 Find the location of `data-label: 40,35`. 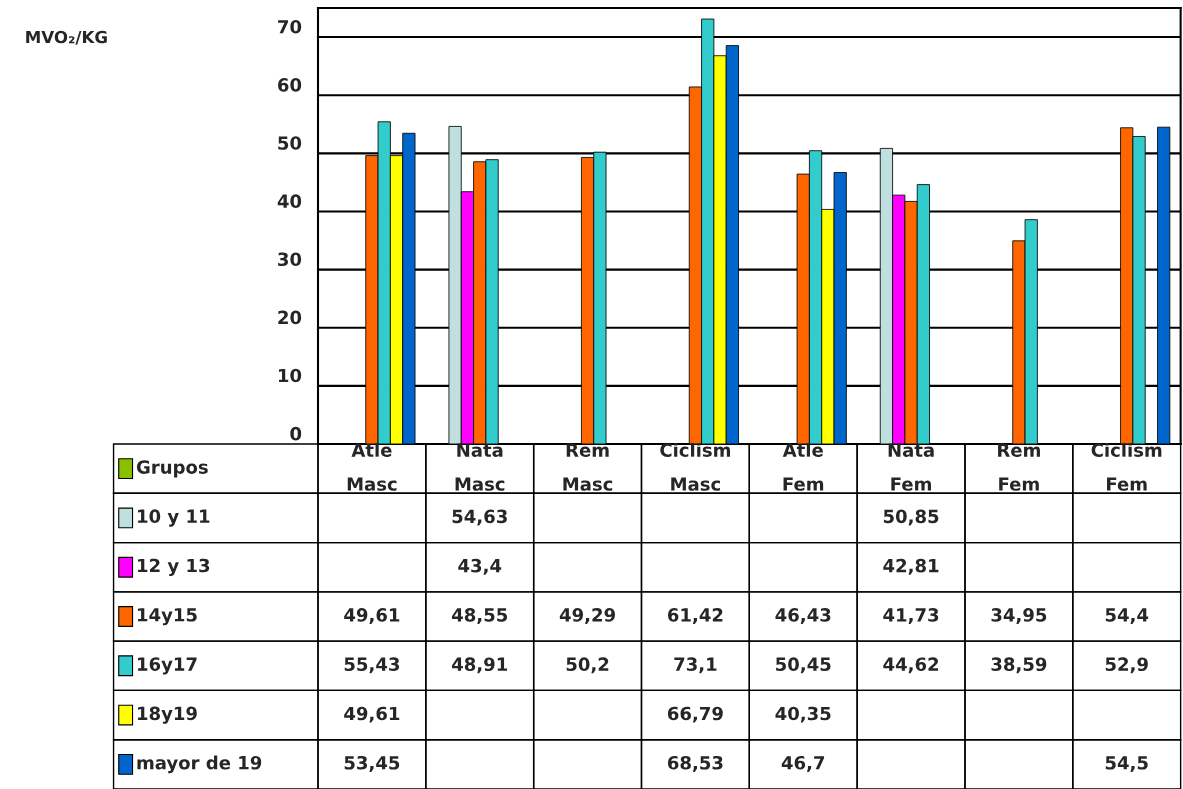

data-label: 40,35 is located at coordinates (803, 714).